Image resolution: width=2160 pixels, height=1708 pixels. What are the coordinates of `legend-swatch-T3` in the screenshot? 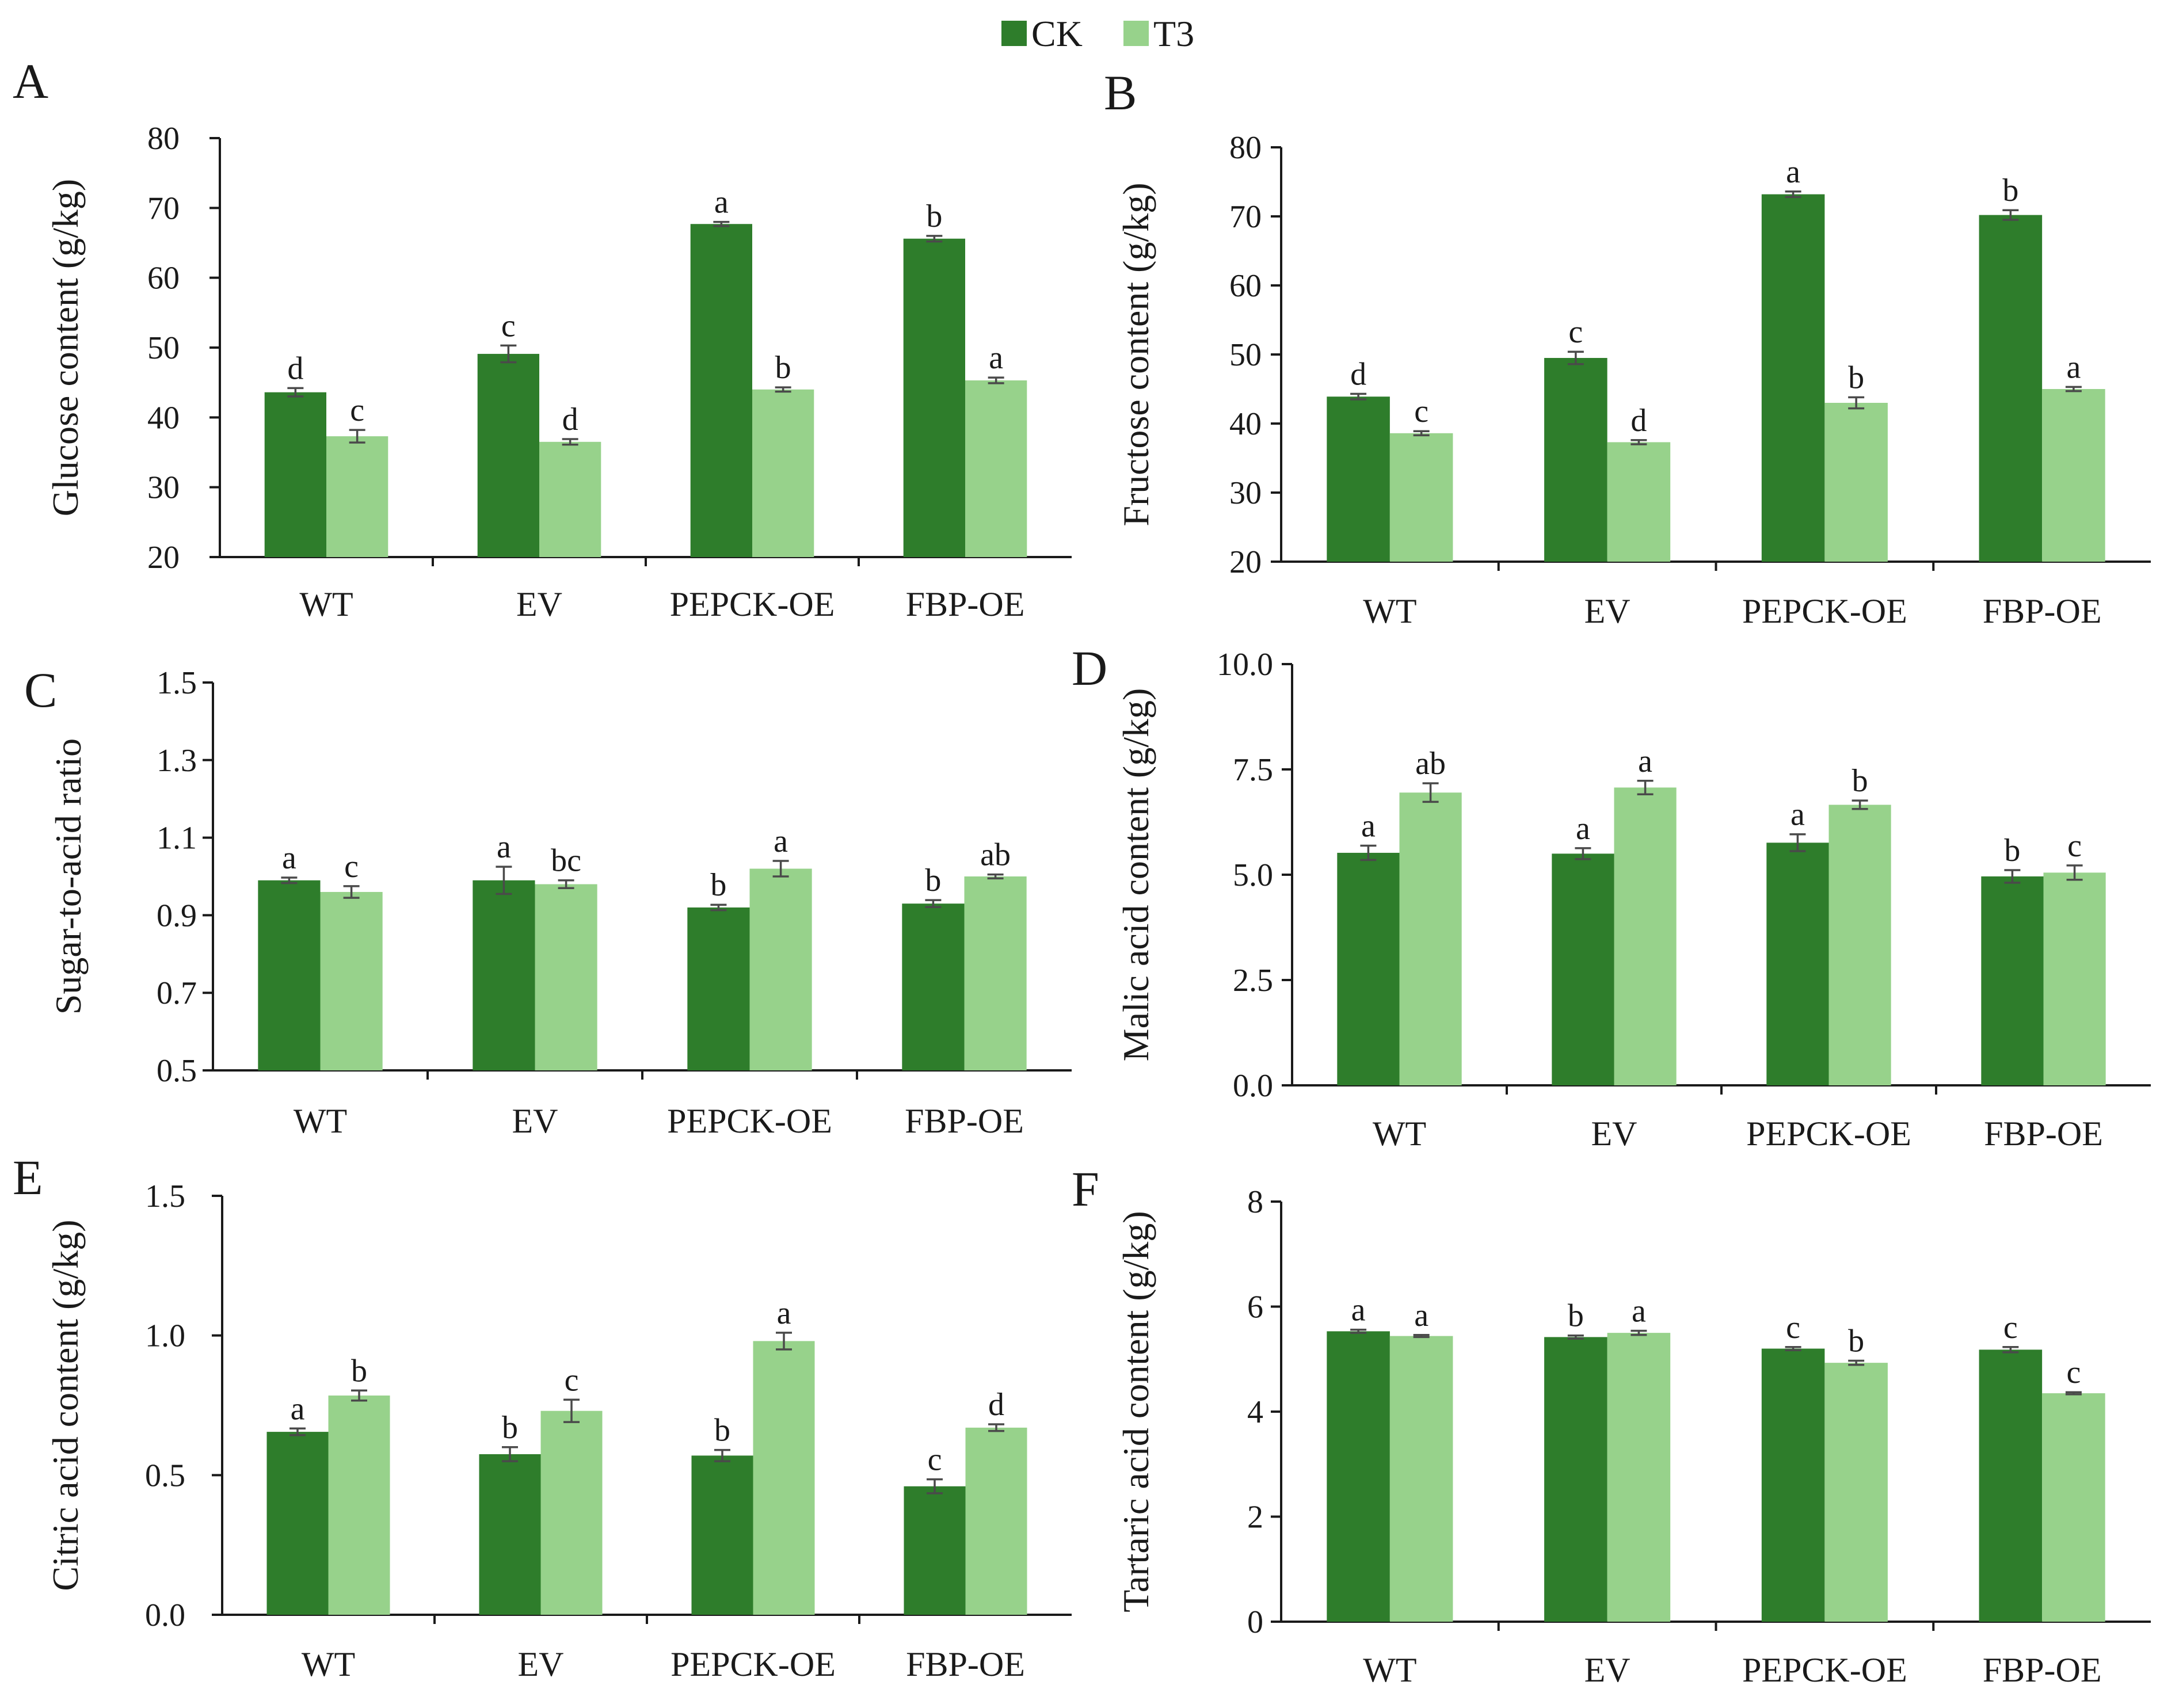 It's located at (1136, 33).